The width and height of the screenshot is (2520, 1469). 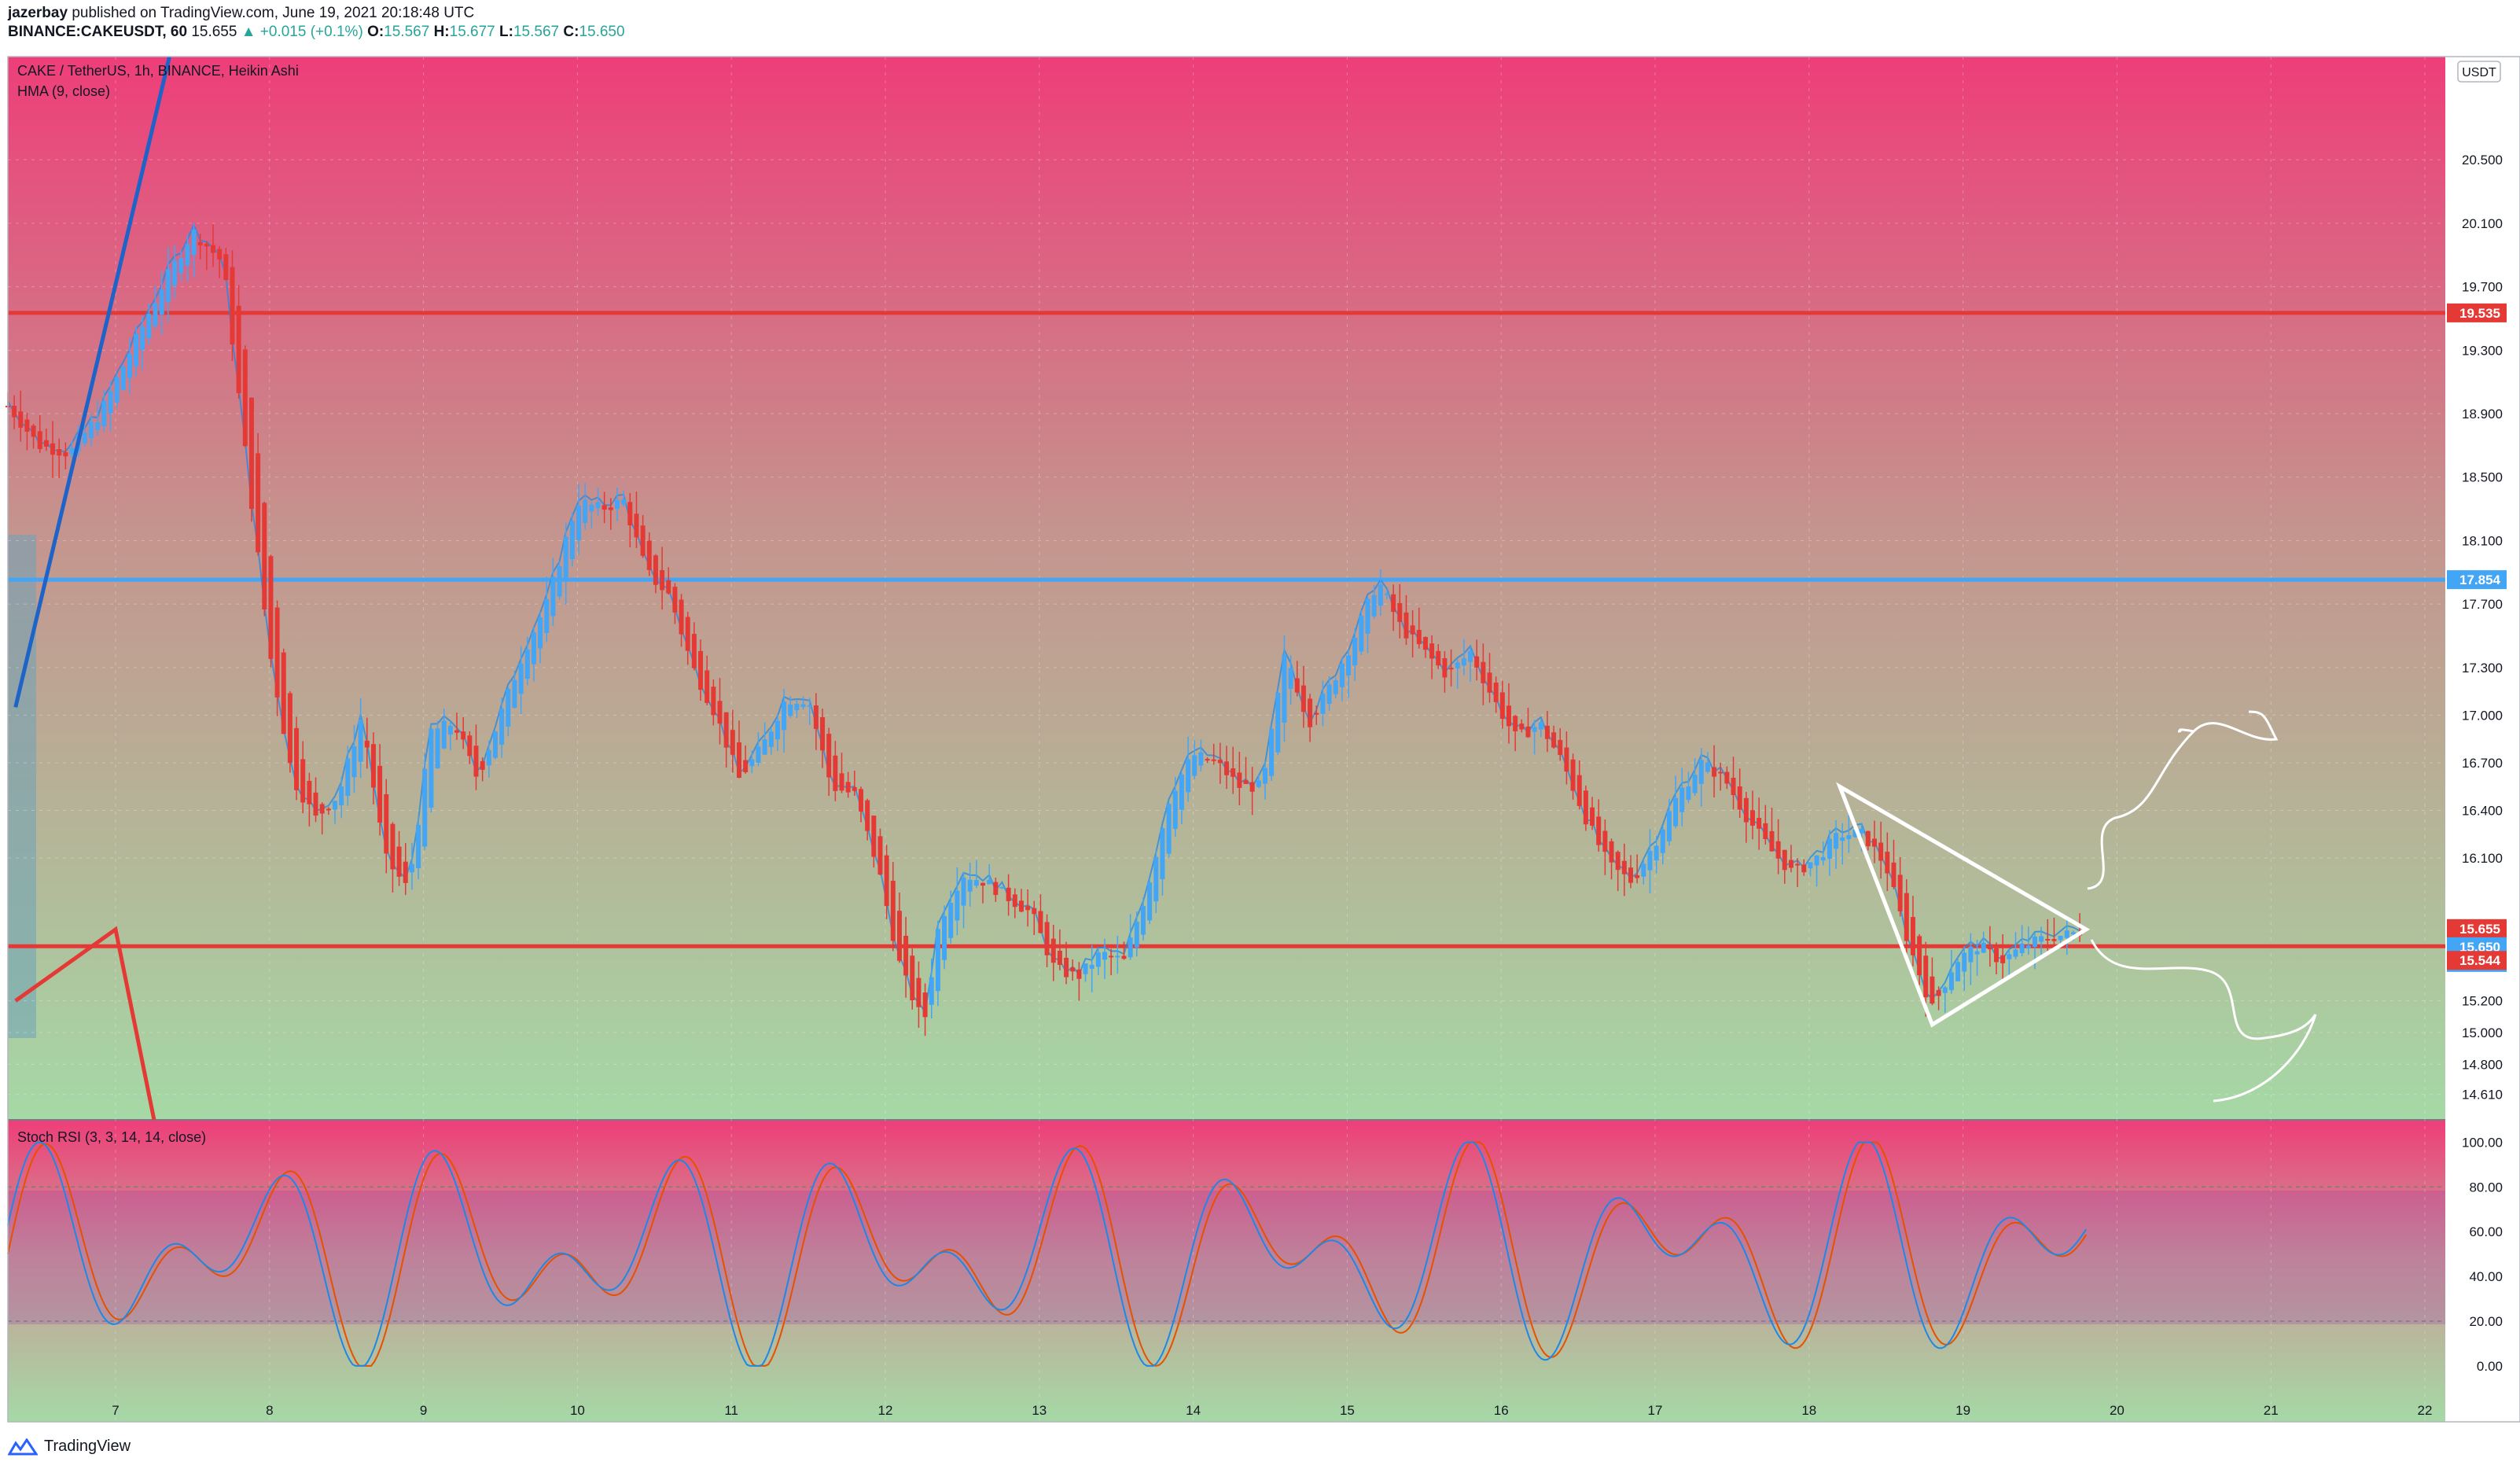 What do you see at coordinates (69, 1447) in the screenshot?
I see `tradingview-logo: TradingView` at bounding box center [69, 1447].